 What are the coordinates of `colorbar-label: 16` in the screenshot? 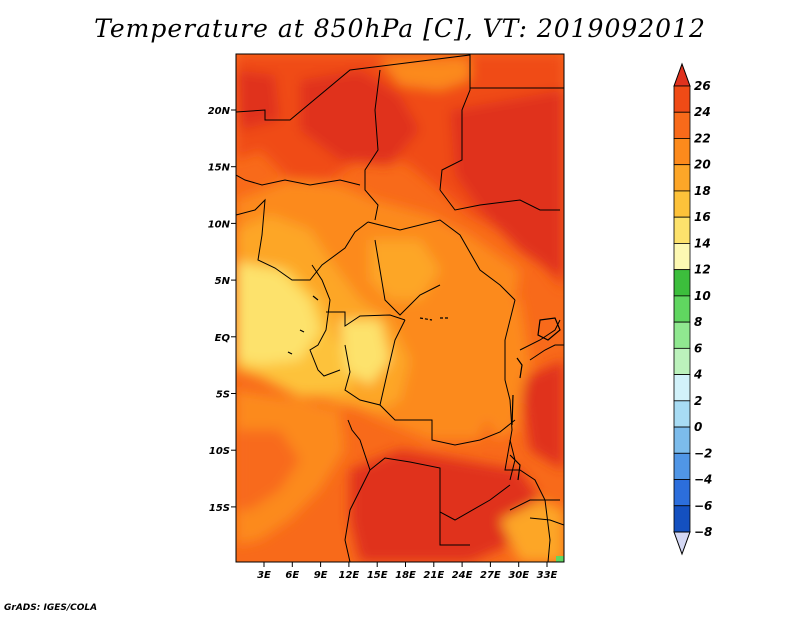 It's located at (702, 217).